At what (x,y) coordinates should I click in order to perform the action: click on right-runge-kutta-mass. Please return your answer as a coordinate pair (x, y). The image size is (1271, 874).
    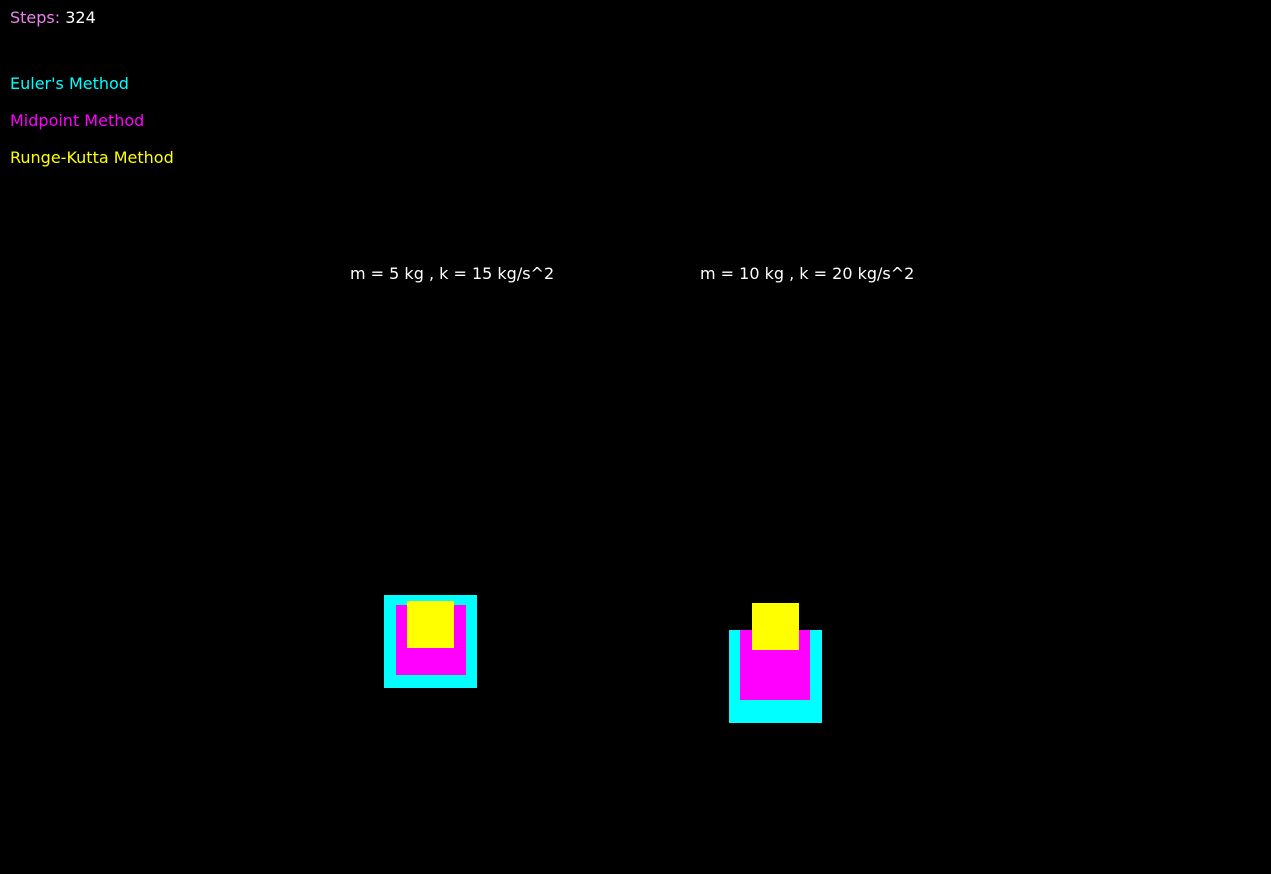
    Looking at the image, I should click on (775, 626).